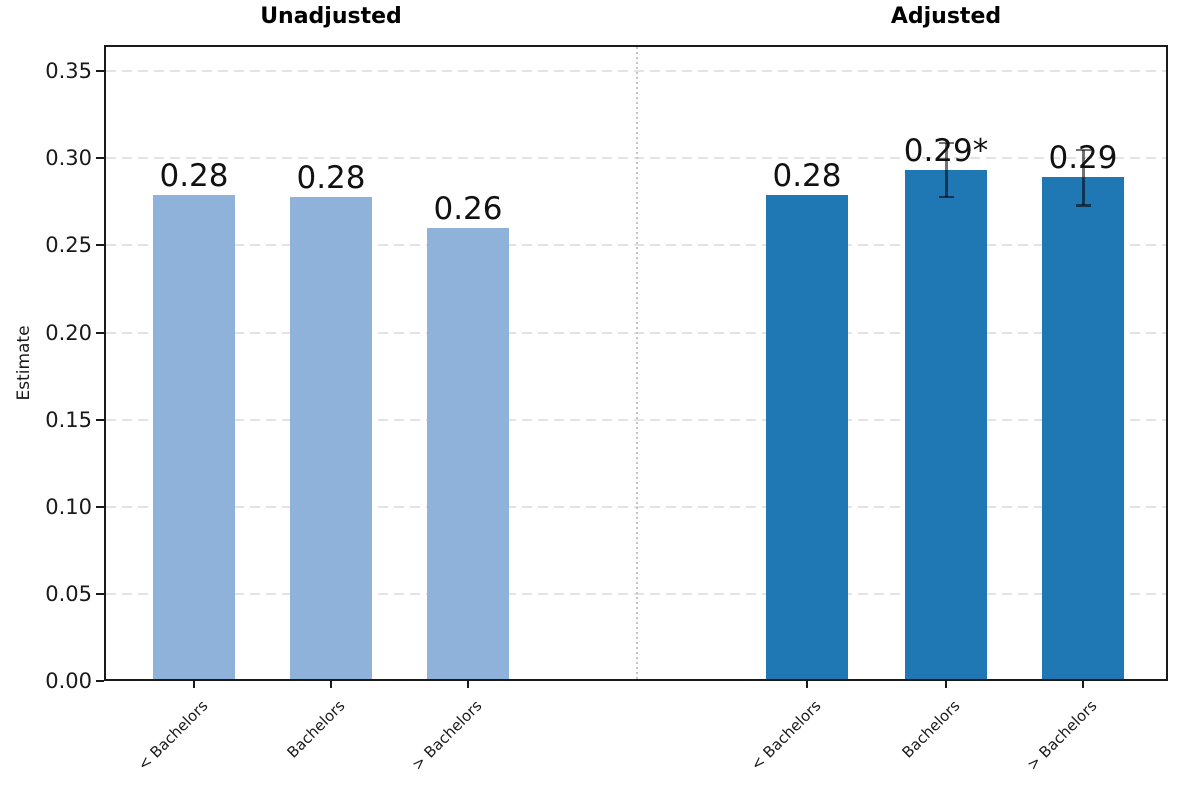  What do you see at coordinates (468, 208) in the screenshot?
I see `bar-value-label: 0.26` at bounding box center [468, 208].